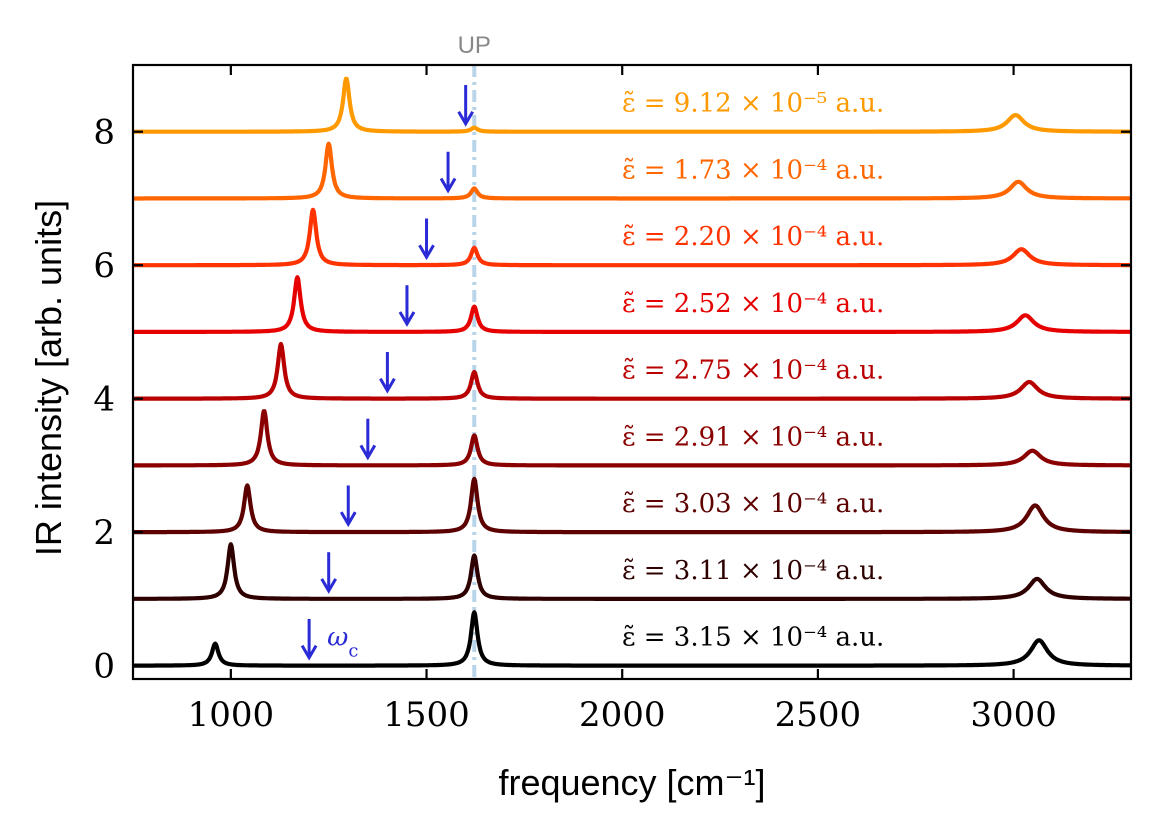  Describe the element at coordinates (342, 642) in the screenshot. I see `omega-c-label: ωc` at that location.